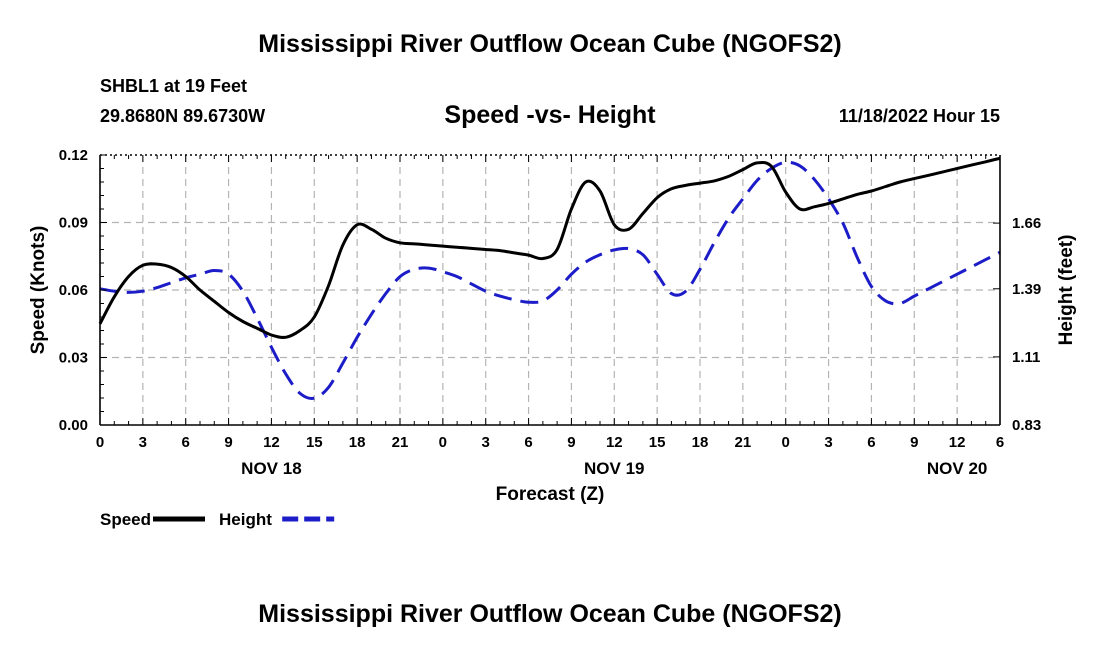 This screenshot has height=650, width=1100. What do you see at coordinates (217, 519) in the screenshot?
I see `legend: Speed Height` at bounding box center [217, 519].